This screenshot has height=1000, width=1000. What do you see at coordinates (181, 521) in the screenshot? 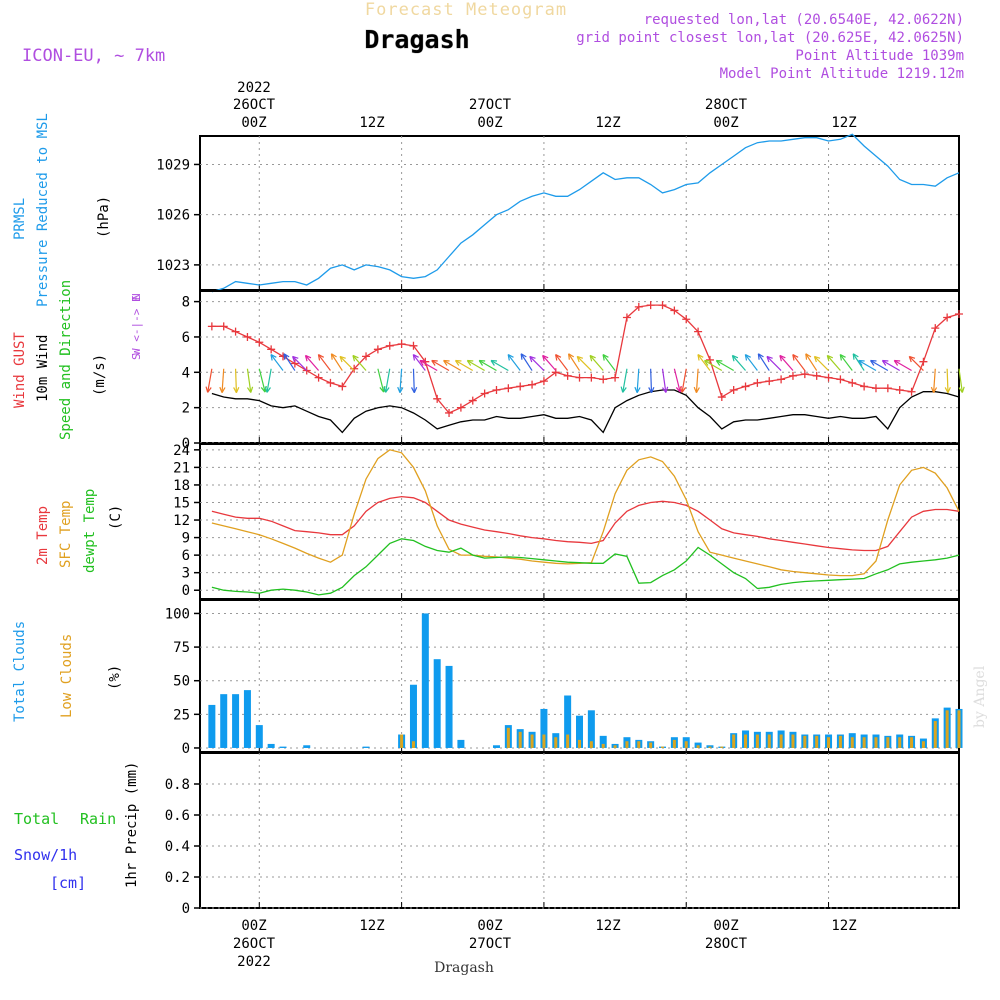
I see `y-tick-label: 12` at bounding box center [181, 521].